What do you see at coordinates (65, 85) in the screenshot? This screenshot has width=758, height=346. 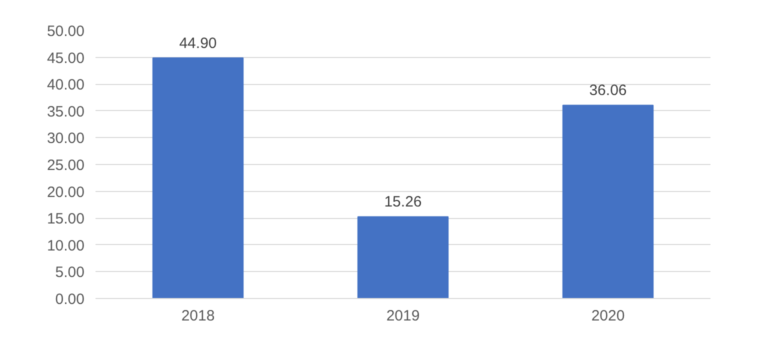 I see `y-tick-label: 40.00` at bounding box center [65, 85].